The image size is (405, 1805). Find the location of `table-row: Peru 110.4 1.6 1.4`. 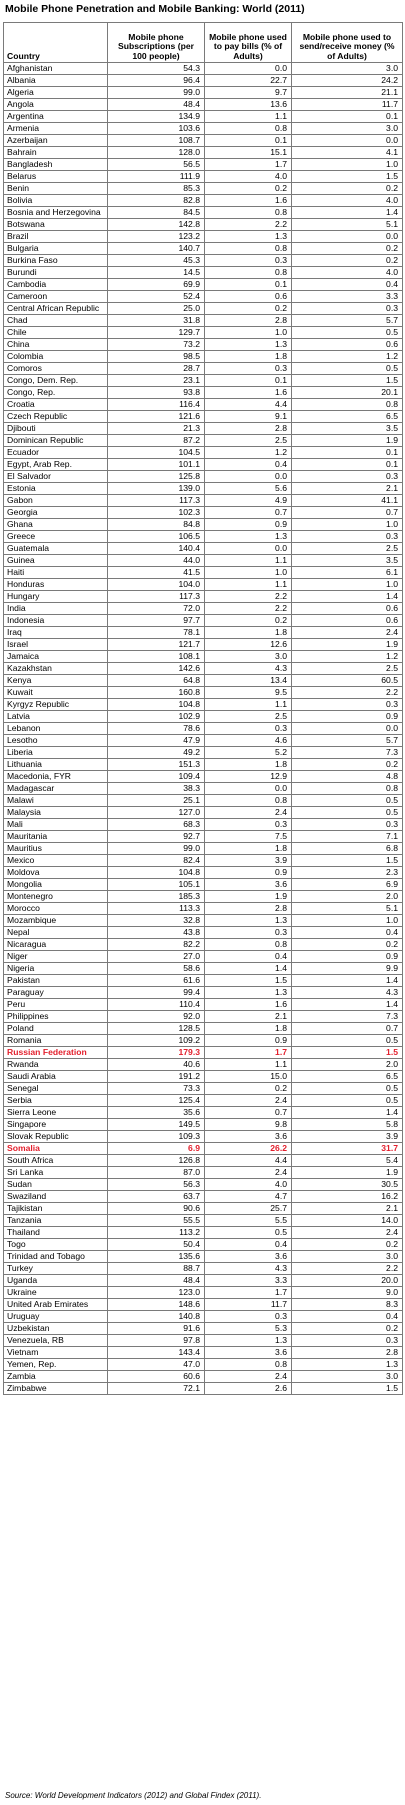

table-row: Peru 110.4 1.6 1.4 is located at coordinates (203, 1004).